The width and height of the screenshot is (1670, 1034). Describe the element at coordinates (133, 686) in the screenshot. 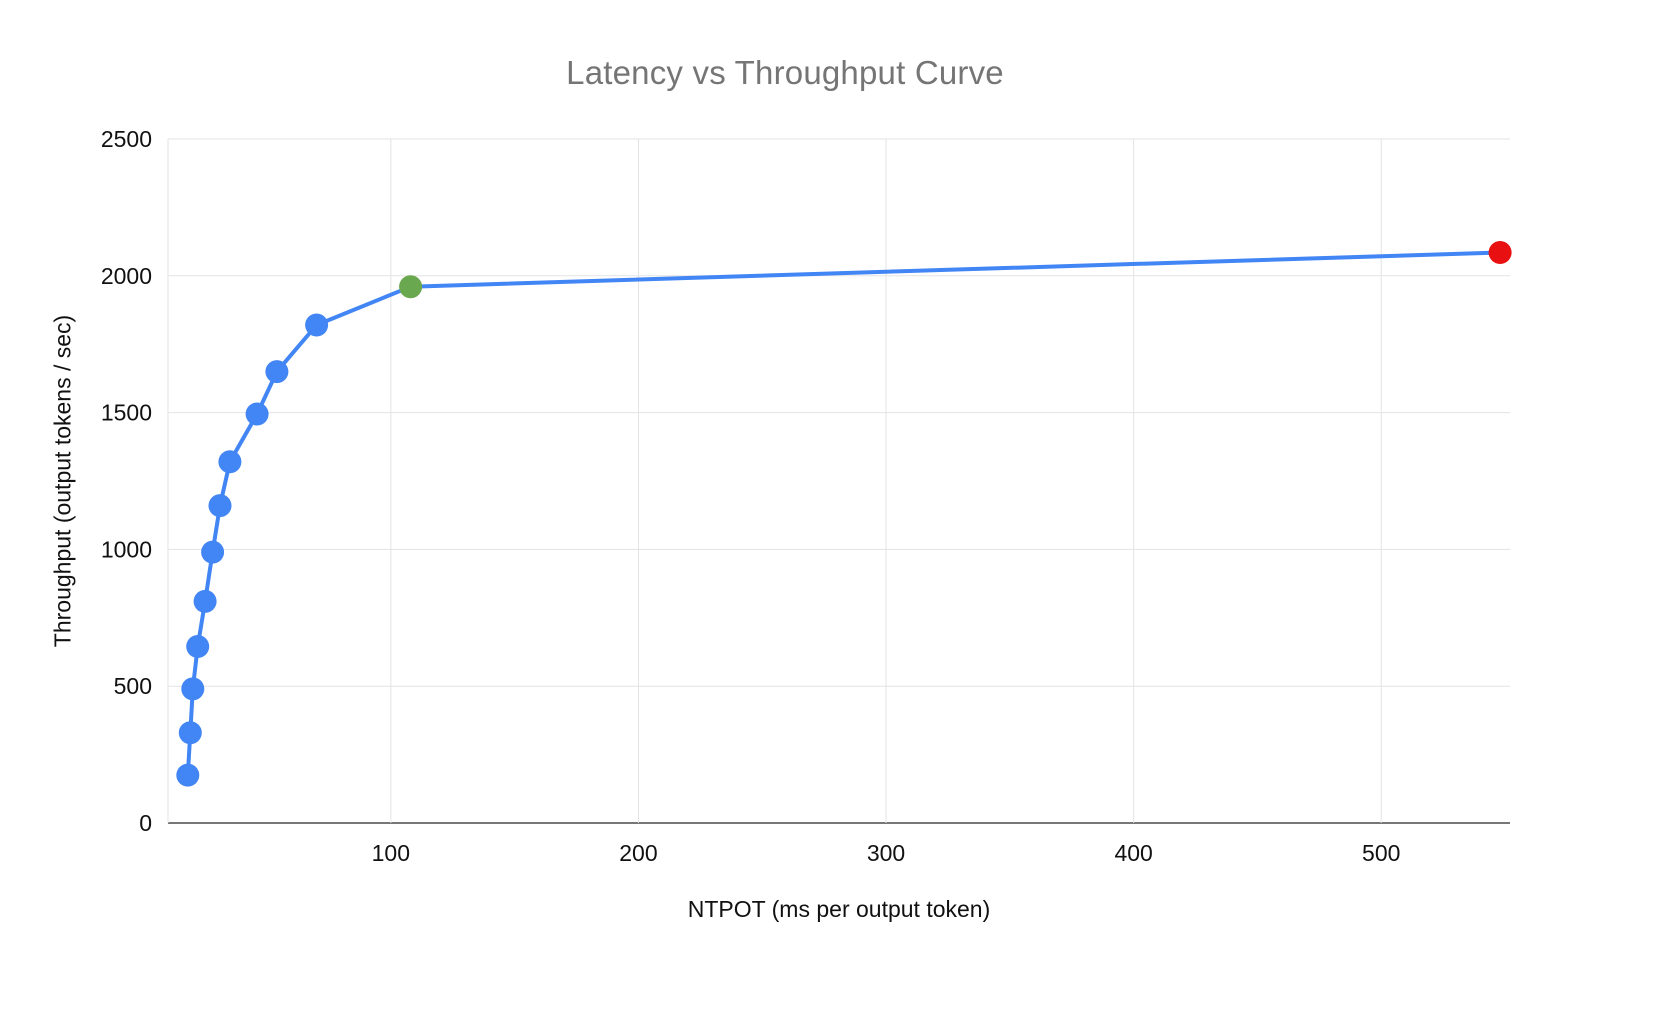

I see `y-tick-label: 500` at that location.